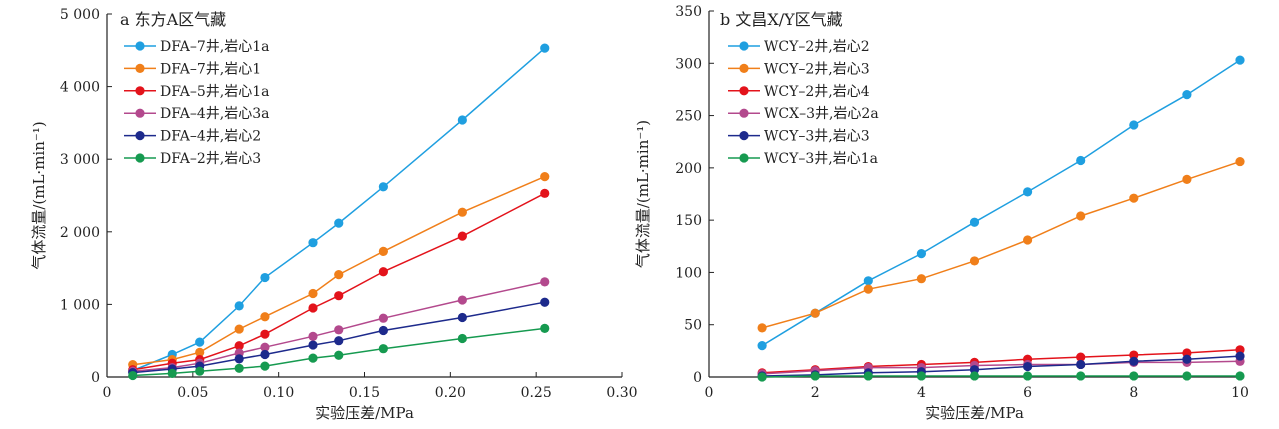  Describe the element at coordinates (821, 159) in the screenshot. I see `legend-label: WCY–3井,岩心1a` at that location.